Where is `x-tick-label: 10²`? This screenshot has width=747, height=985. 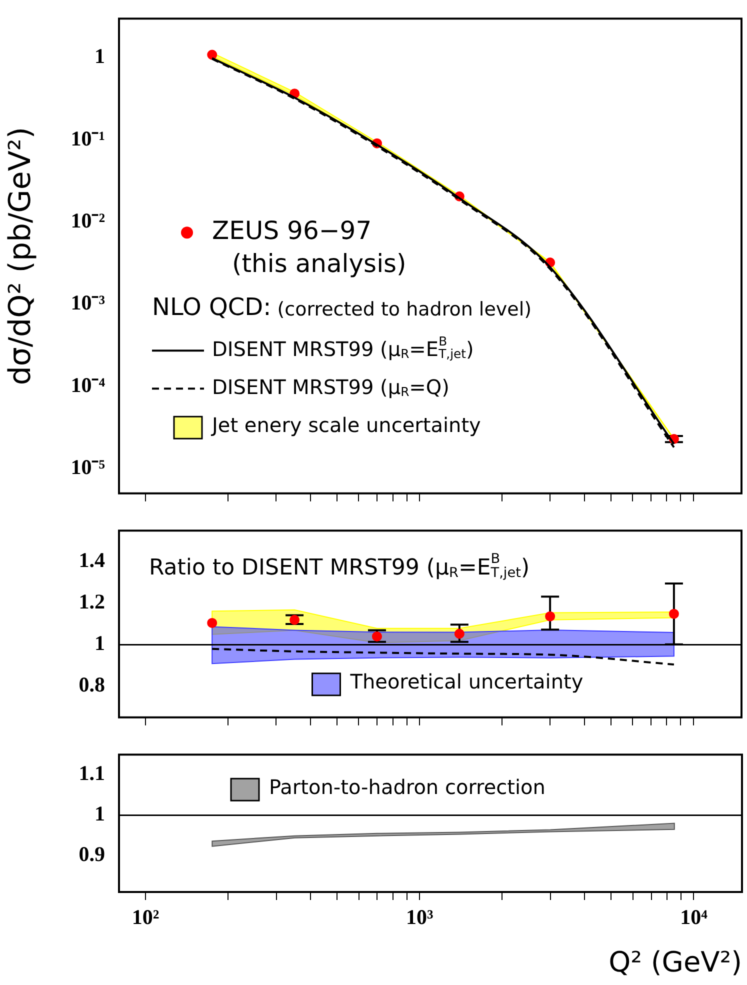
x-tick-label: 10² is located at coordinates (146, 917).